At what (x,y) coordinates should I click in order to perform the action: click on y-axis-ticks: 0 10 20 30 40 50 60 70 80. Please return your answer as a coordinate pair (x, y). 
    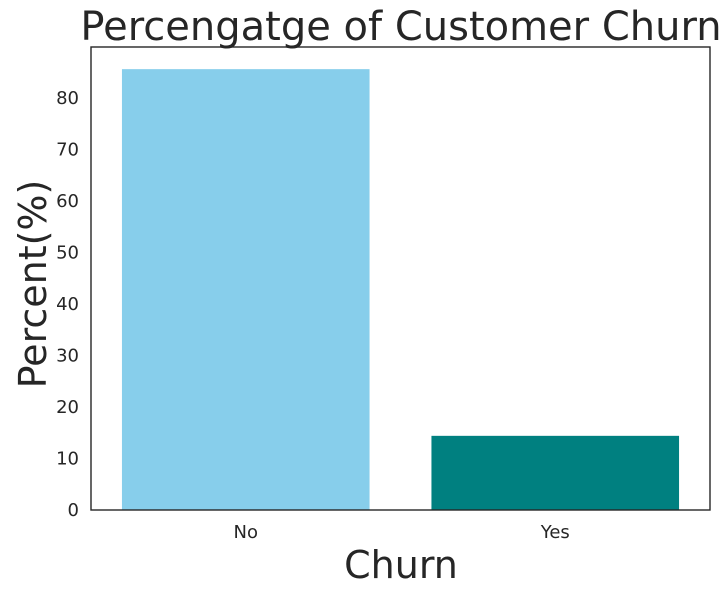
    Looking at the image, I should click on (67, 304).